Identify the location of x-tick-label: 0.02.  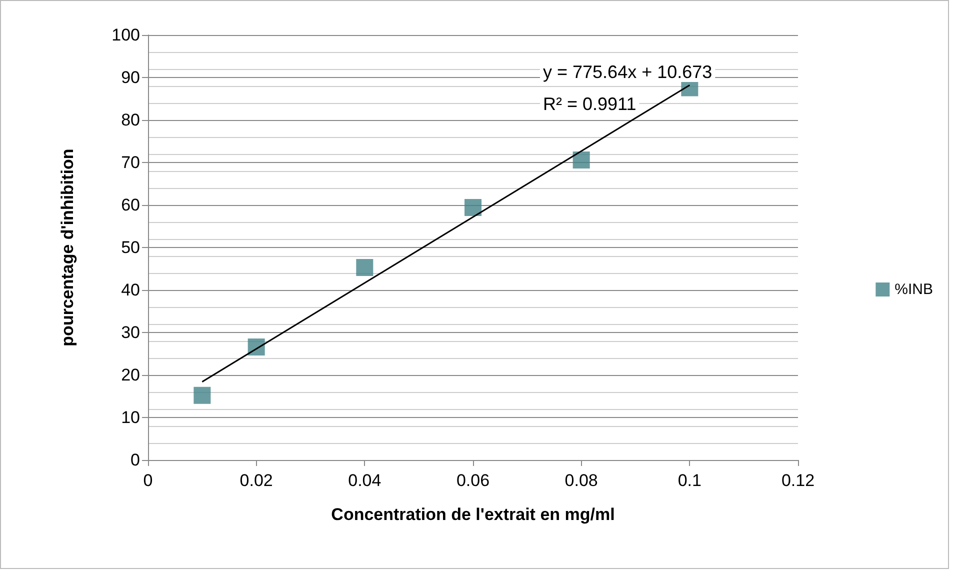
(256, 480).